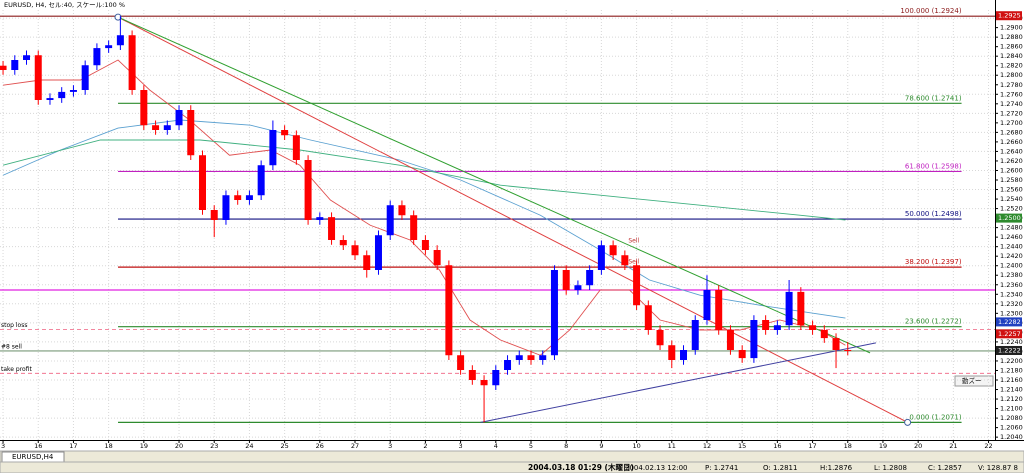 This screenshot has height=473, width=1024. I want to click on chart-title: EURUSD, H4, セル:40, スケール:100 %, so click(64, 5).